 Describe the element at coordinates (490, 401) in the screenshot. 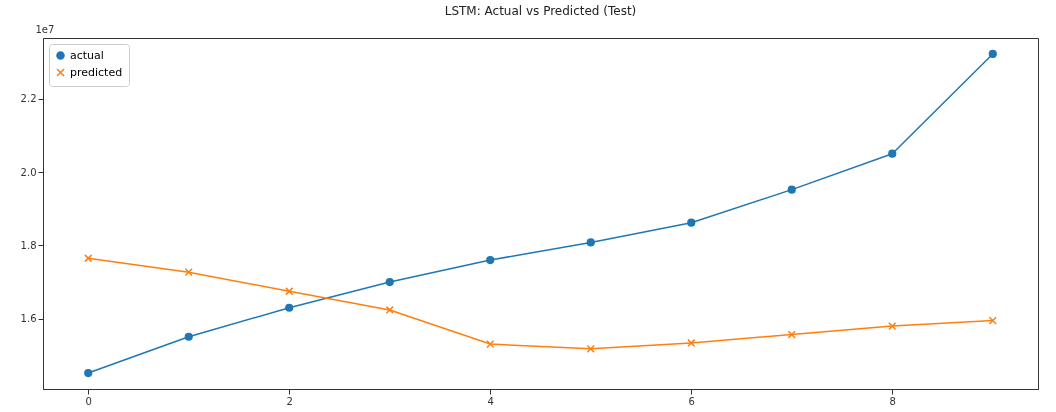

I see `x-tick-label: 4` at that location.